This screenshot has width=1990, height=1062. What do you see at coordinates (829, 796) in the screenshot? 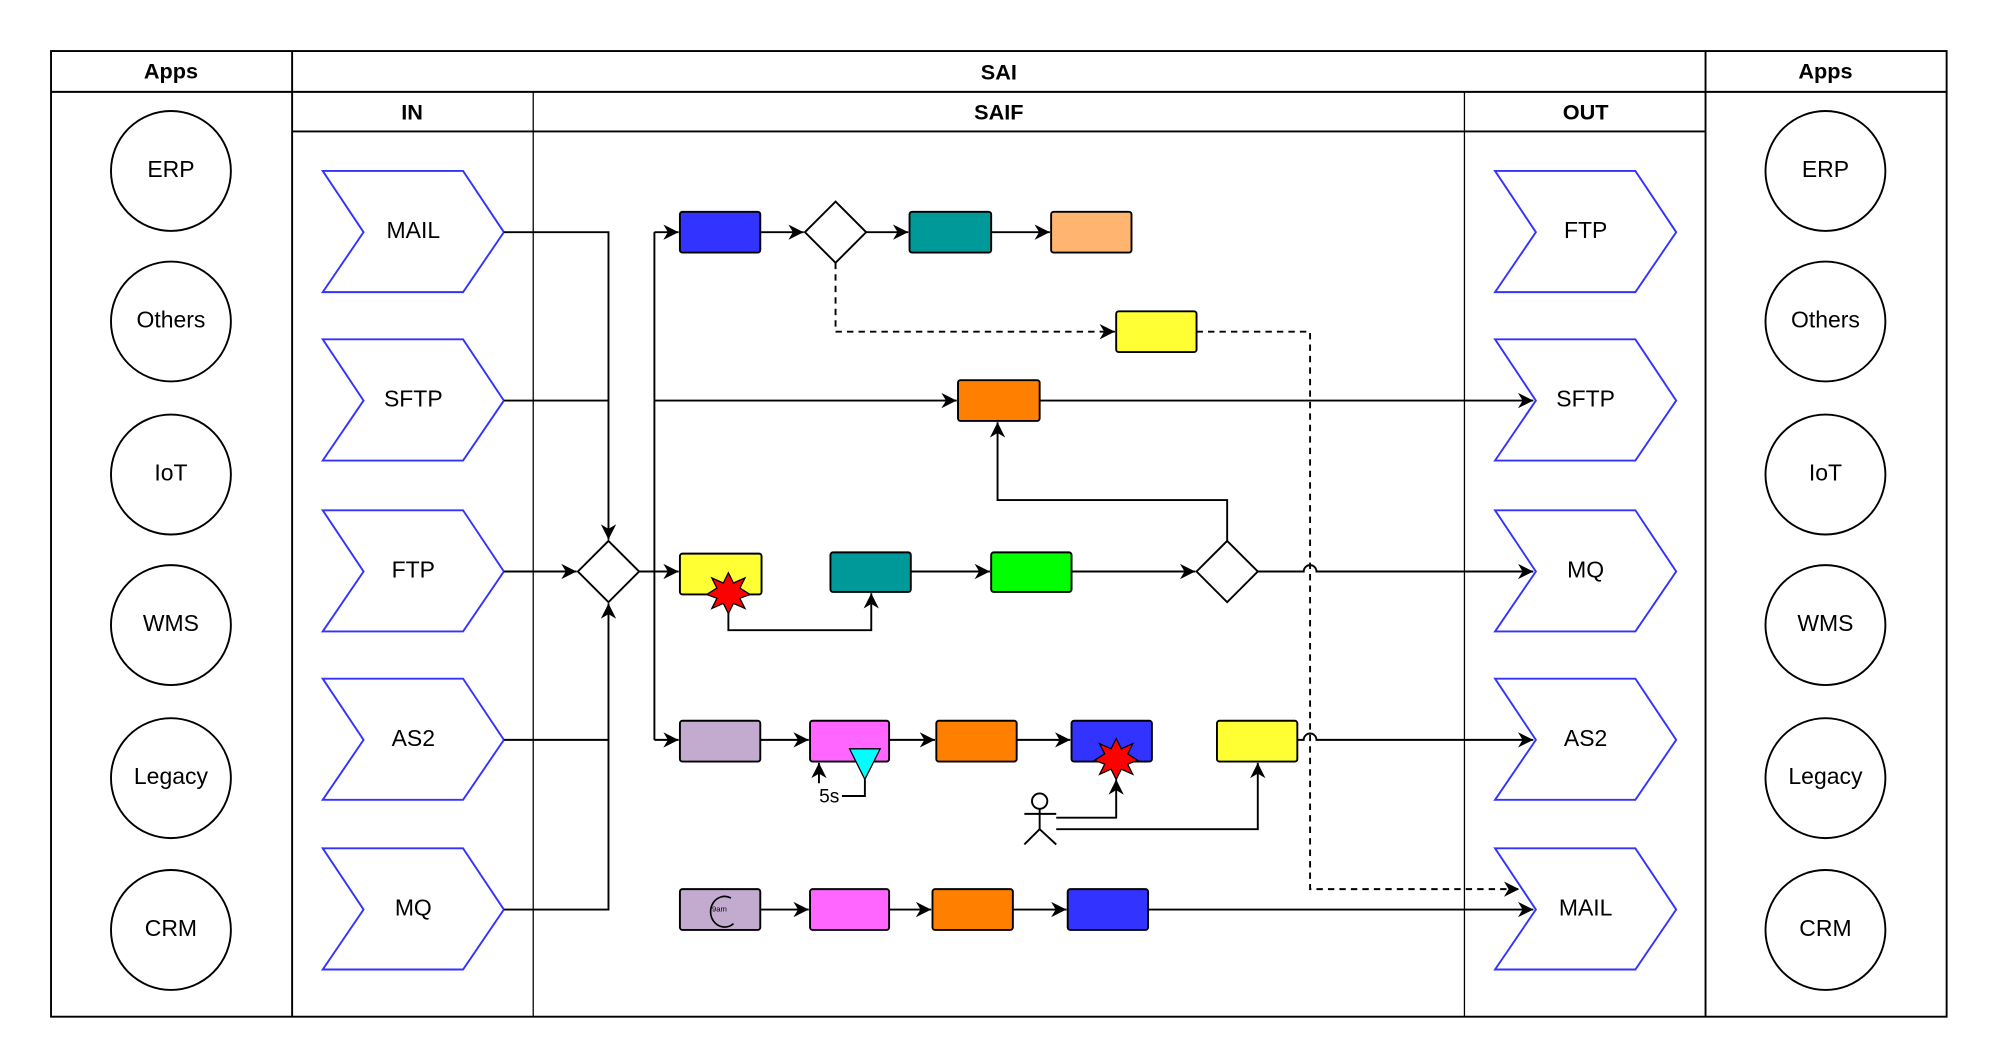
I see `timer-label: 5s` at bounding box center [829, 796].